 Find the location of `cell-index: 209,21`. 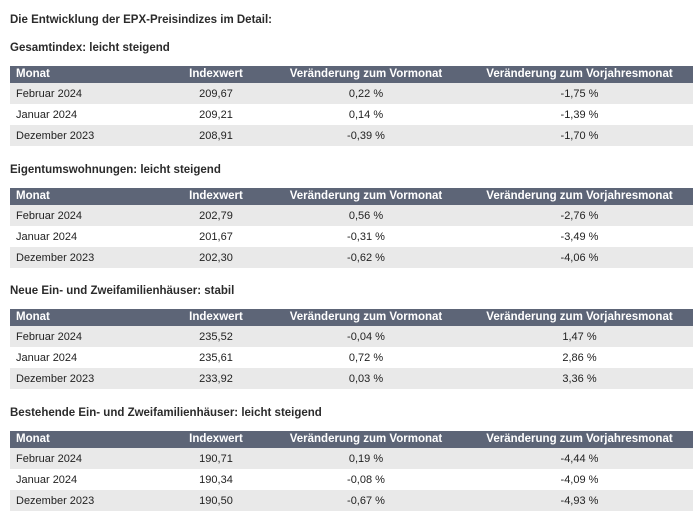

cell-index: 209,21 is located at coordinates (216, 114).